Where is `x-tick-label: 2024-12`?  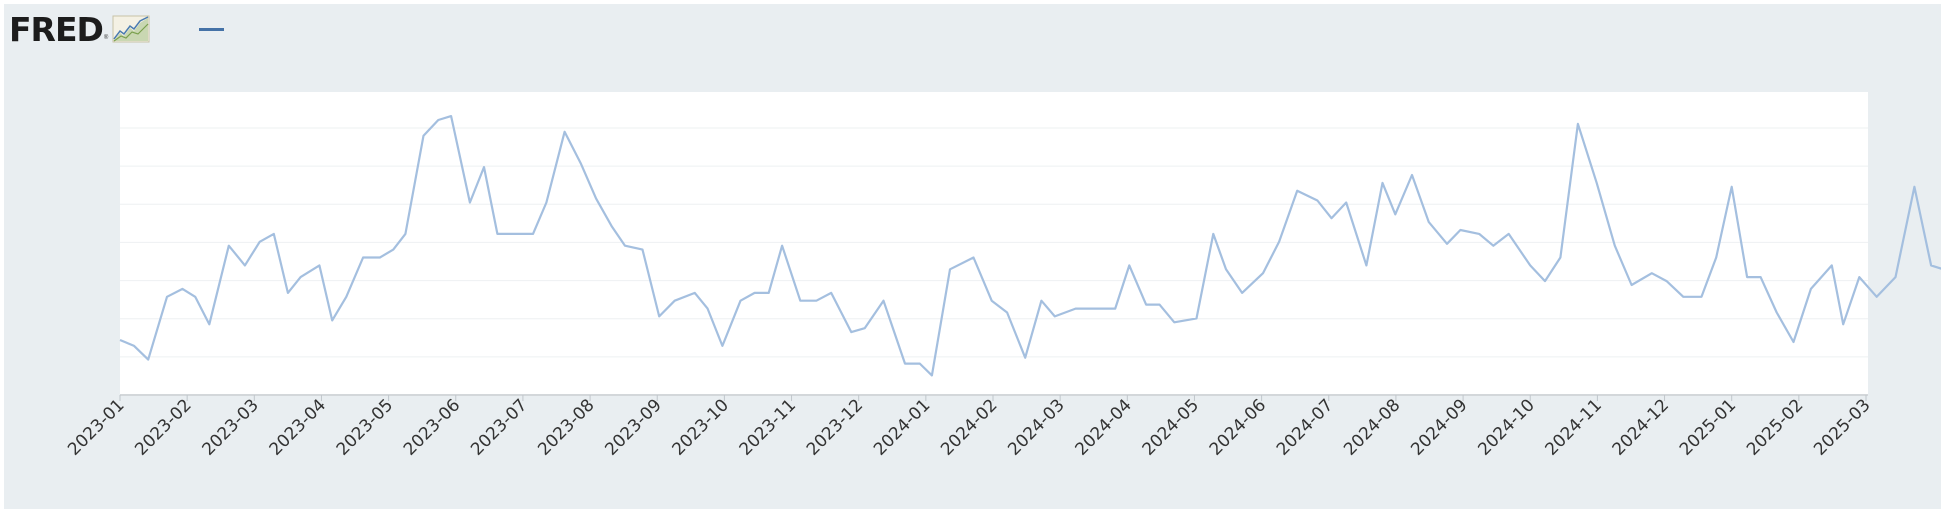
x-tick-label: 2024-12 is located at coordinates (1641, 427).